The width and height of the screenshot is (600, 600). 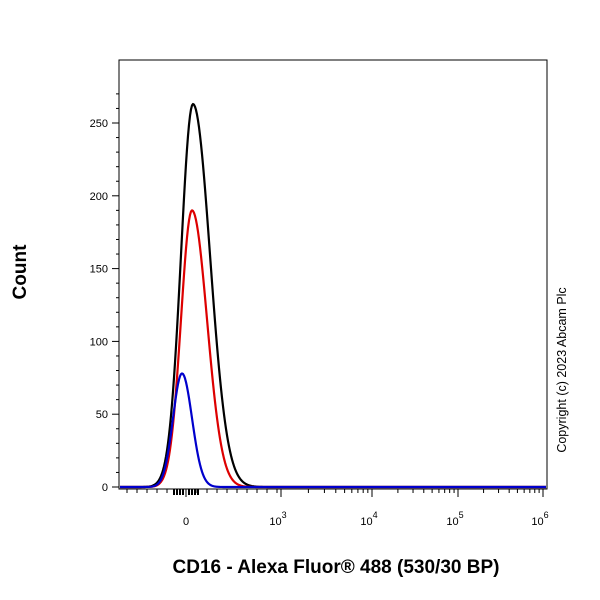 What do you see at coordinates (99, 342) in the screenshot?
I see `y-tick-label: 100` at bounding box center [99, 342].